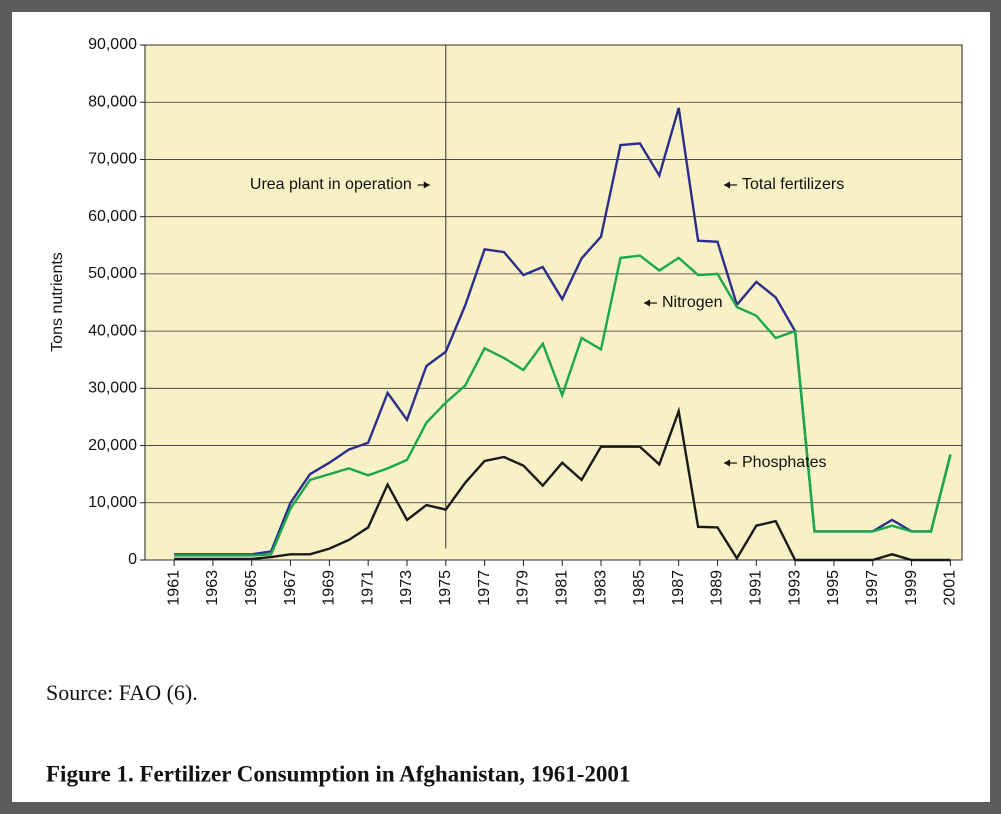 This screenshot has width=1001, height=814. What do you see at coordinates (132, 559) in the screenshot?
I see `y-tick-label: 0` at bounding box center [132, 559].